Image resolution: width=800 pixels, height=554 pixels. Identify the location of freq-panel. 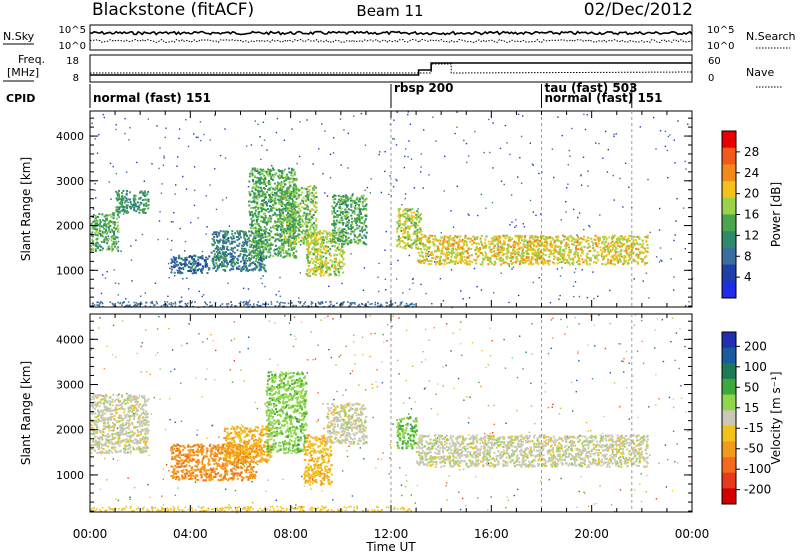
(391, 68).